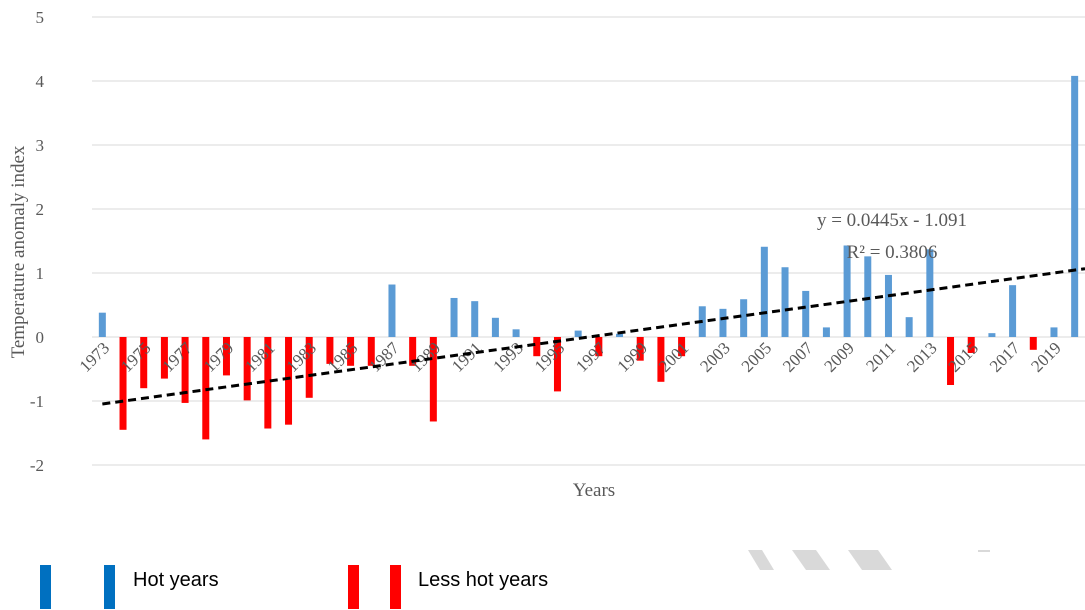 This screenshot has height=610, width=1085. Describe the element at coordinates (557, 364) in the screenshot. I see `bar-1995` at that location.